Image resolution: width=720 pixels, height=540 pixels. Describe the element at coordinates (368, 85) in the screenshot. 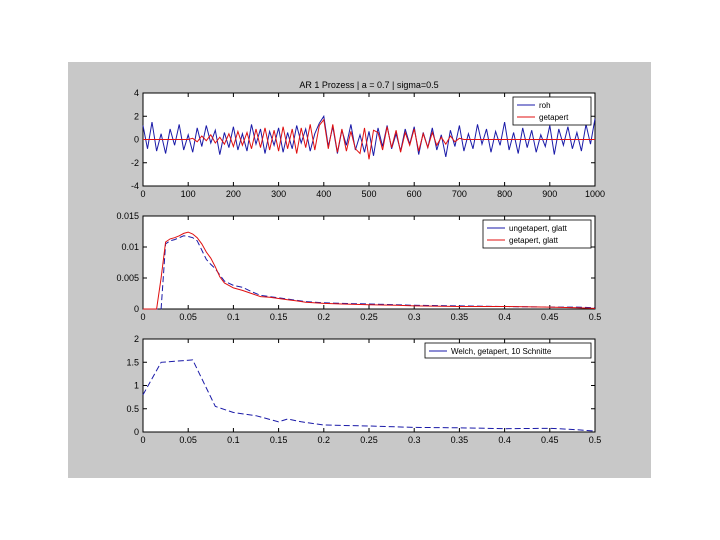

I see `chart-title: AR 1 Prozess | a = 0.7 | sigma=0.5` at that location.